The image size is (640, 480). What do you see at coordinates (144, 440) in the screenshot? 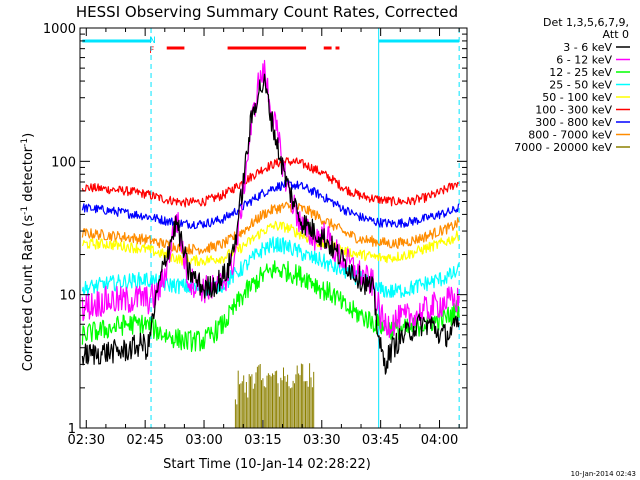
I see `x-tick-label: 02:45` at bounding box center [144, 440].